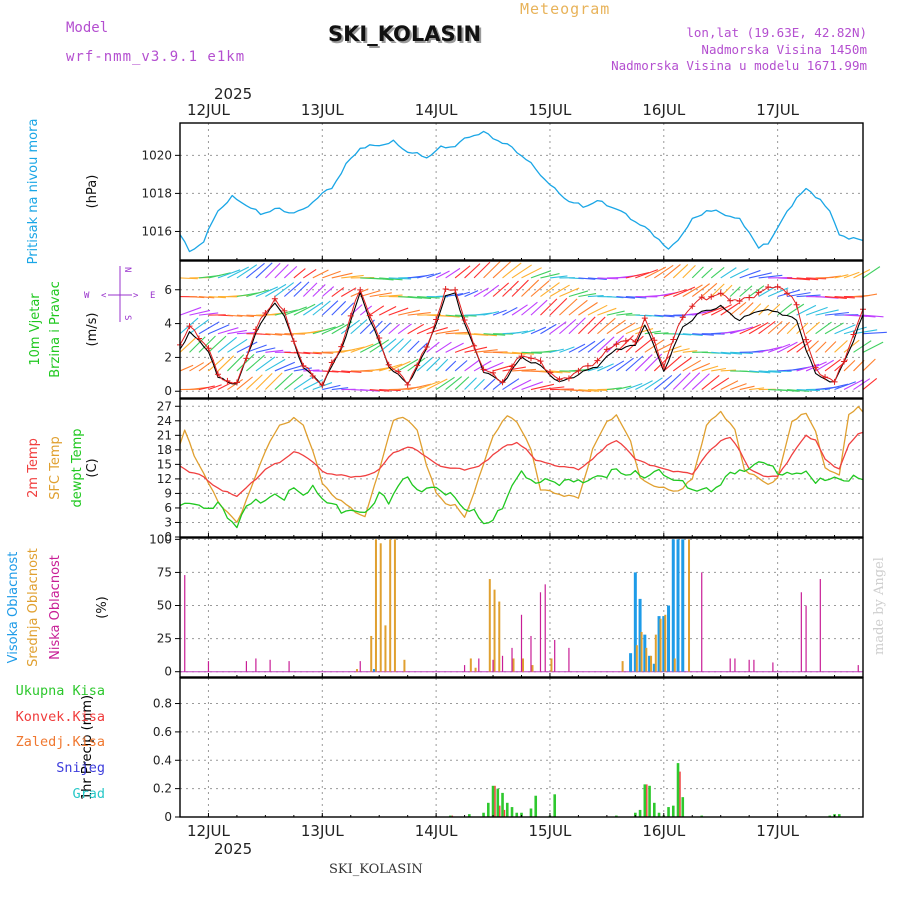 The image size is (900, 900). I want to click on sfc-temp-line, so click(521, 464).